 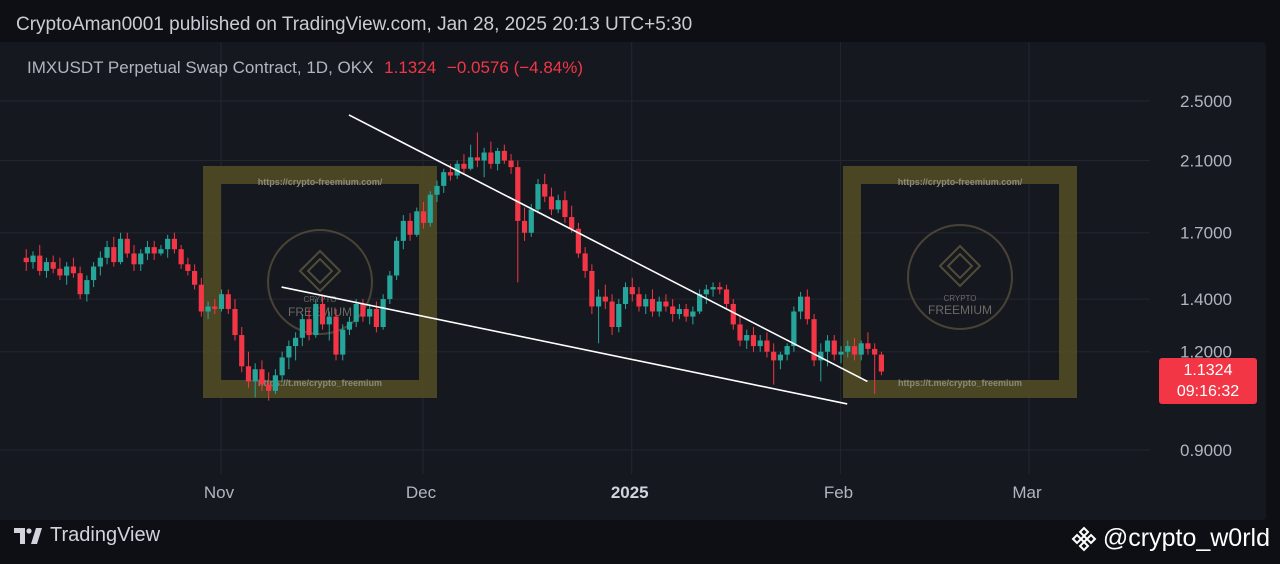 What do you see at coordinates (410, 67) in the screenshot?
I see `last-price: 1.1324` at bounding box center [410, 67].